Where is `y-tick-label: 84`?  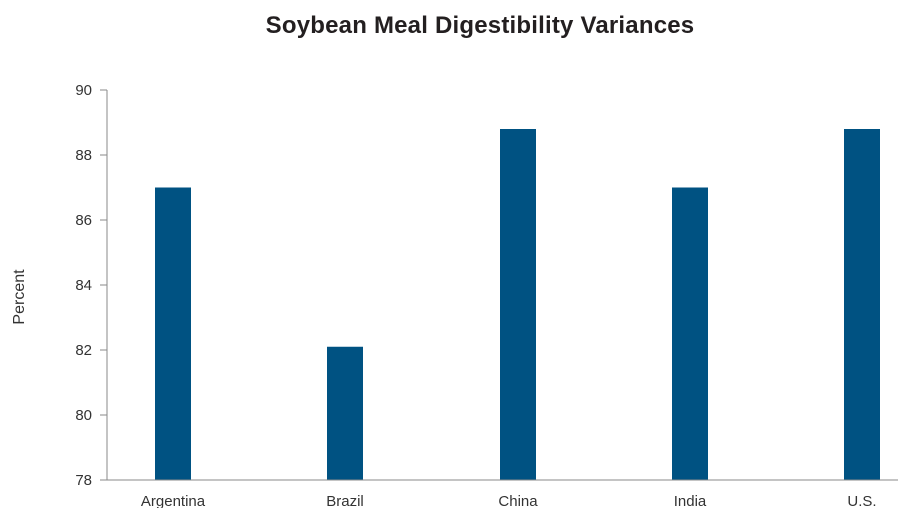 y-tick-label: 84 is located at coordinates (83, 285).